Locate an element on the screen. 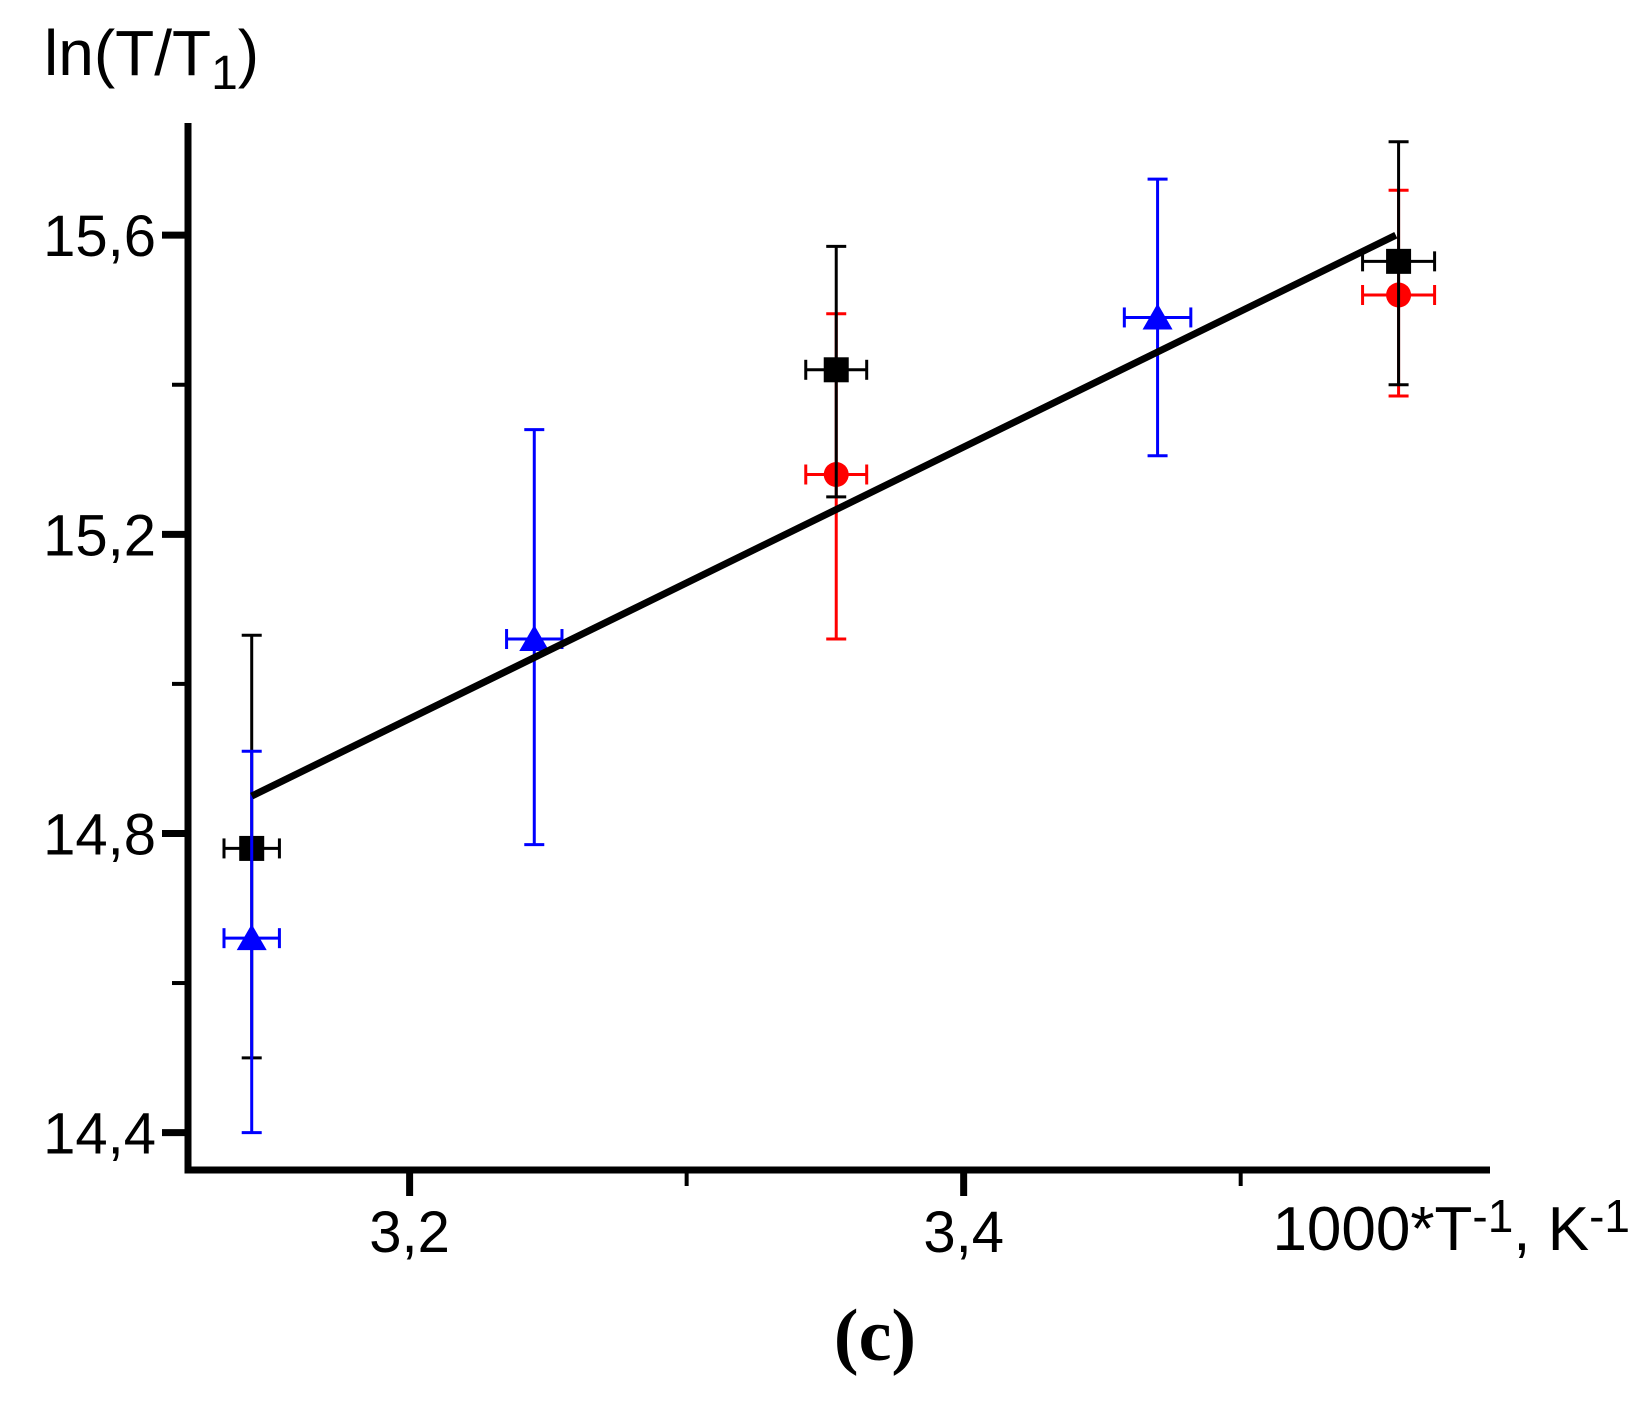 This screenshot has width=1634, height=1404. x-tick-label: 3,2 is located at coordinates (409, 1232).